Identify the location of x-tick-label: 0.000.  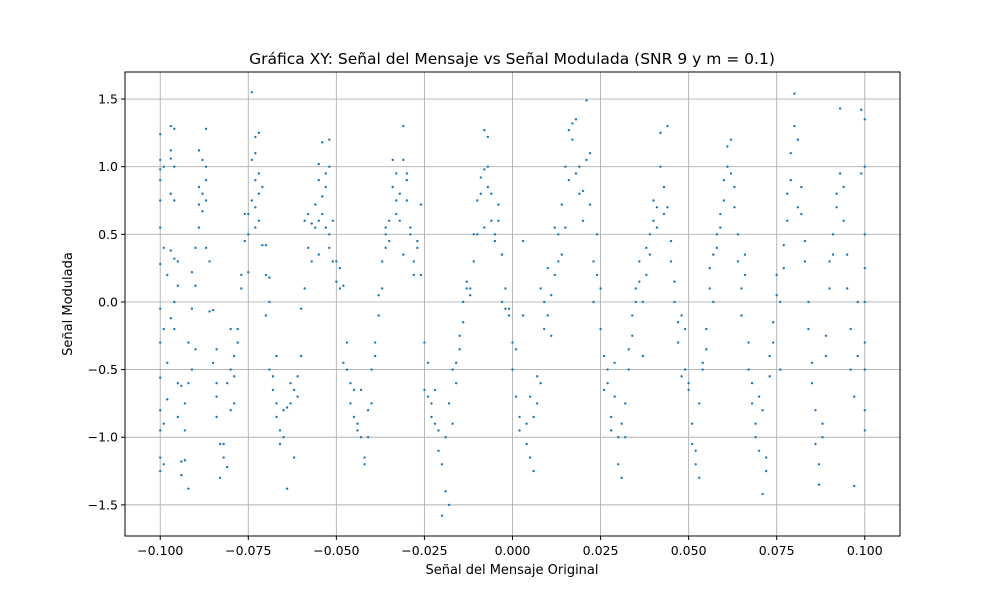
(513, 550).